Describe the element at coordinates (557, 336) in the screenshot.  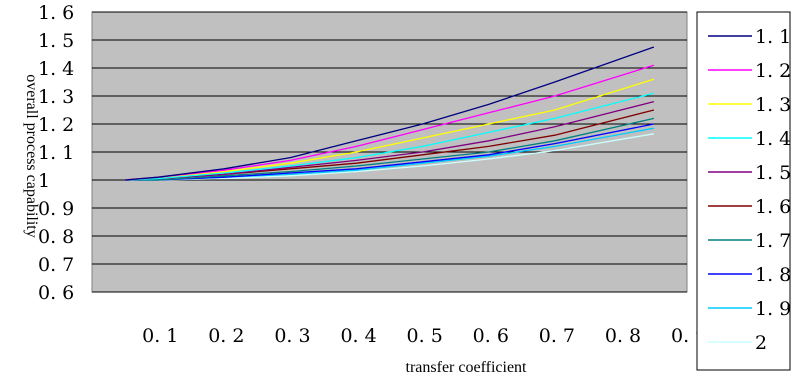
I see `x-tick-label: 0. 7` at that location.